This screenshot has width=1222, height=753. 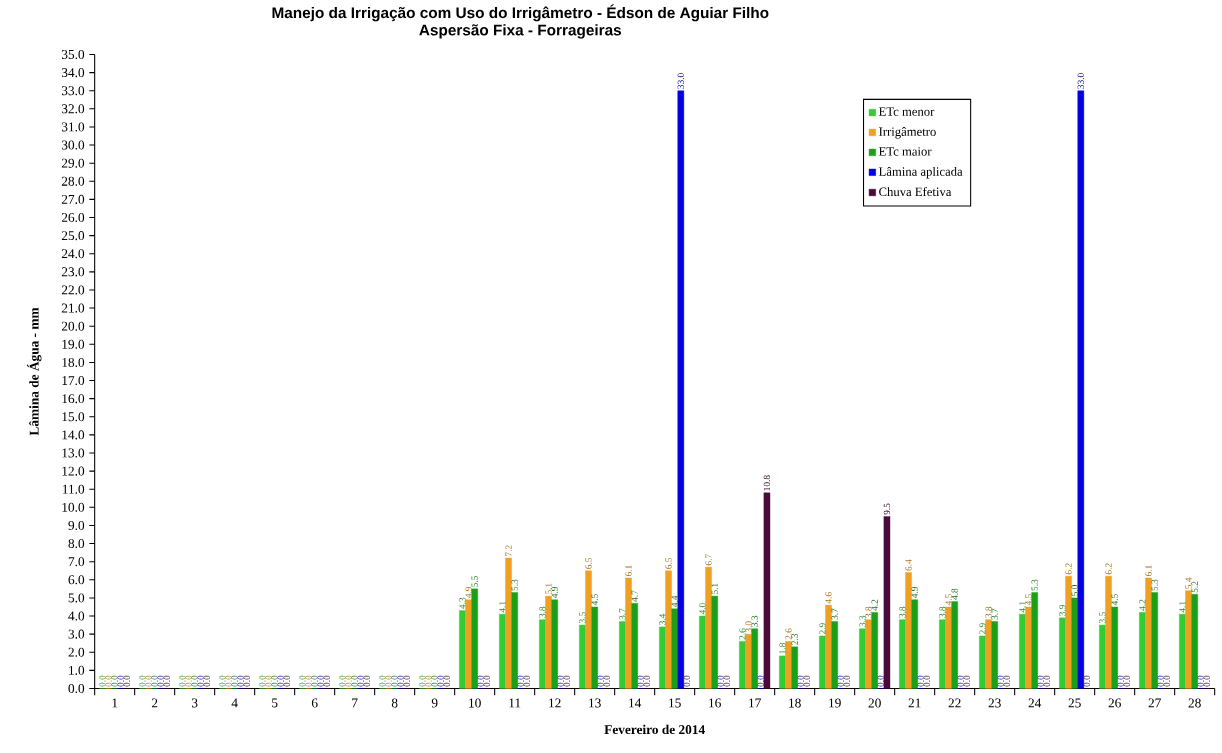 What do you see at coordinates (462, 603) in the screenshot?
I see `data-label: 4.3` at bounding box center [462, 603].